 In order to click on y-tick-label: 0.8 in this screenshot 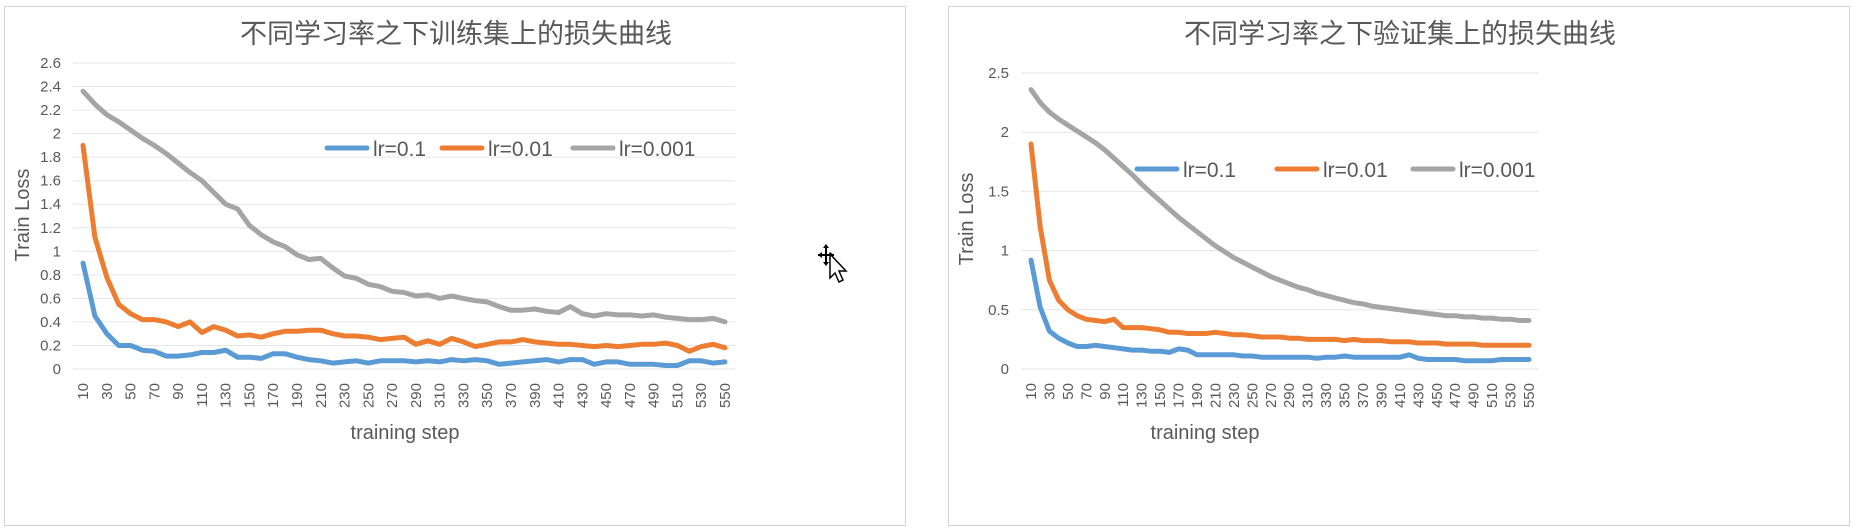, I will do `click(50, 275)`.